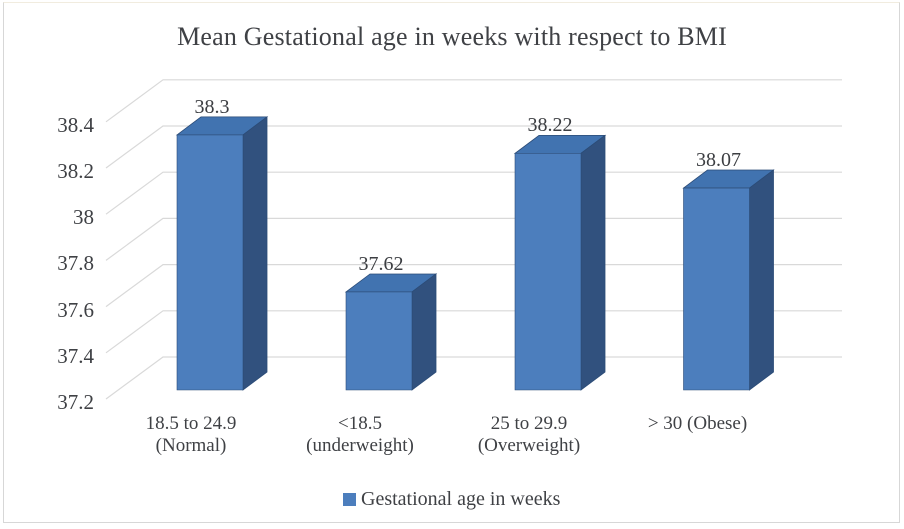 The height and width of the screenshot is (529, 904). Describe the element at coordinates (529, 445) in the screenshot. I see `x-axis-category-line: (Overweight)` at that location.